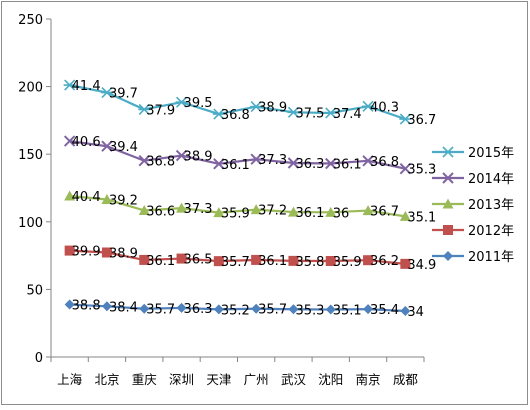 This screenshot has height=410, width=530. What do you see at coordinates (384, 107) in the screenshot?
I see `data-label: 40.3` at bounding box center [384, 107].